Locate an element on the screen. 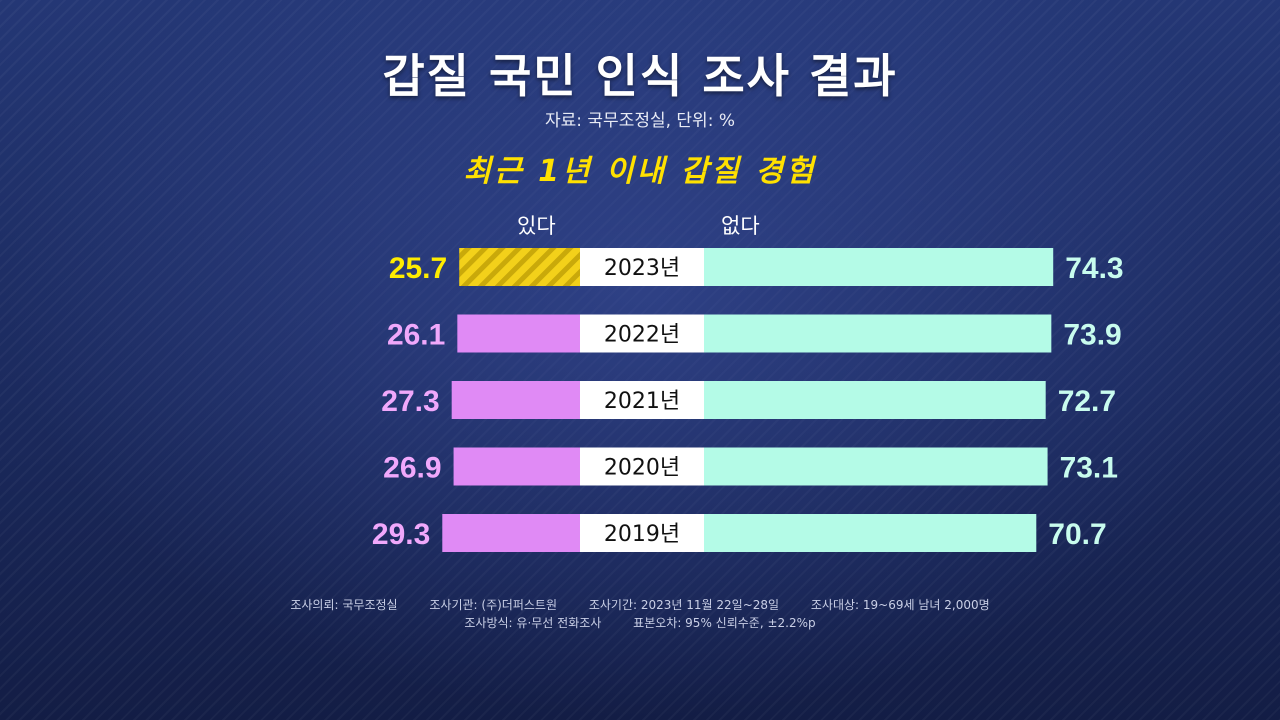 The width and height of the screenshot is (1280, 720). footnote-item: 조사대상: 19~69세 남녀 2,000명 is located at coordinates (900, 605).